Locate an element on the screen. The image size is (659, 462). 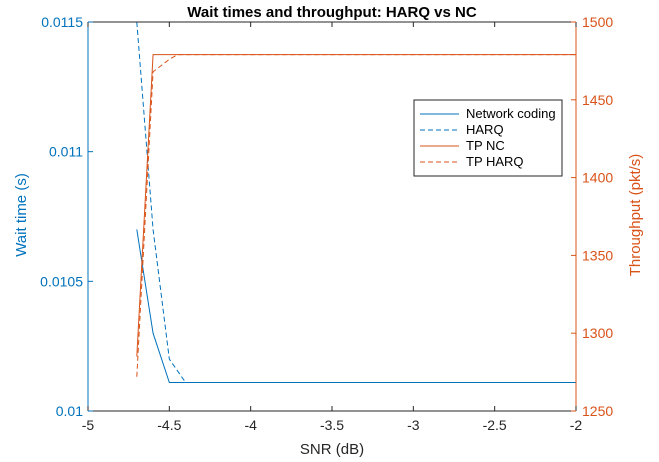
x-tick-label: -3.5 is located at coordinates (332, 425).